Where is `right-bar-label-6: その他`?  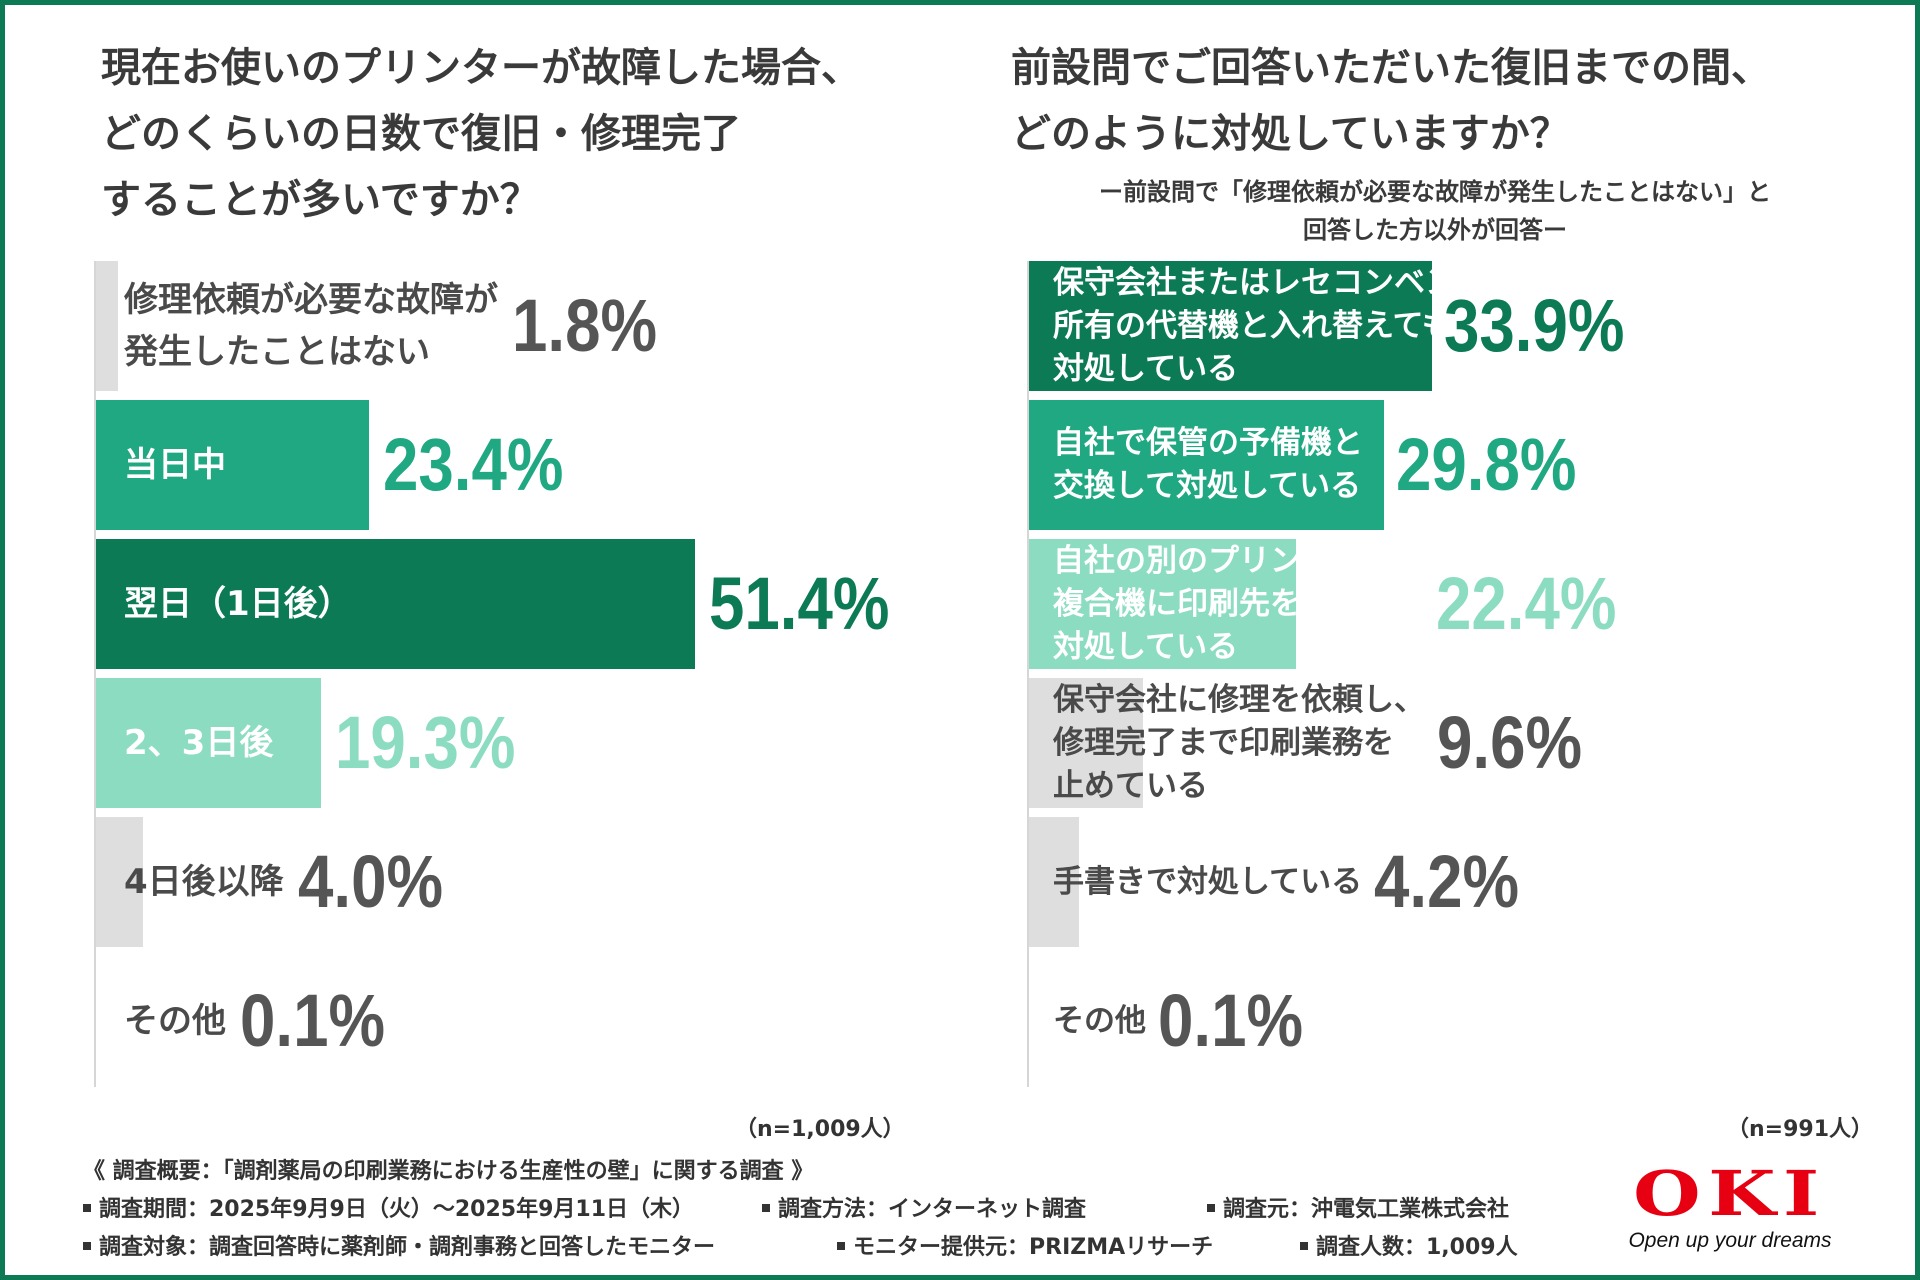
right-bar-label-6: その他 is located at coordinates (1099, 1021).